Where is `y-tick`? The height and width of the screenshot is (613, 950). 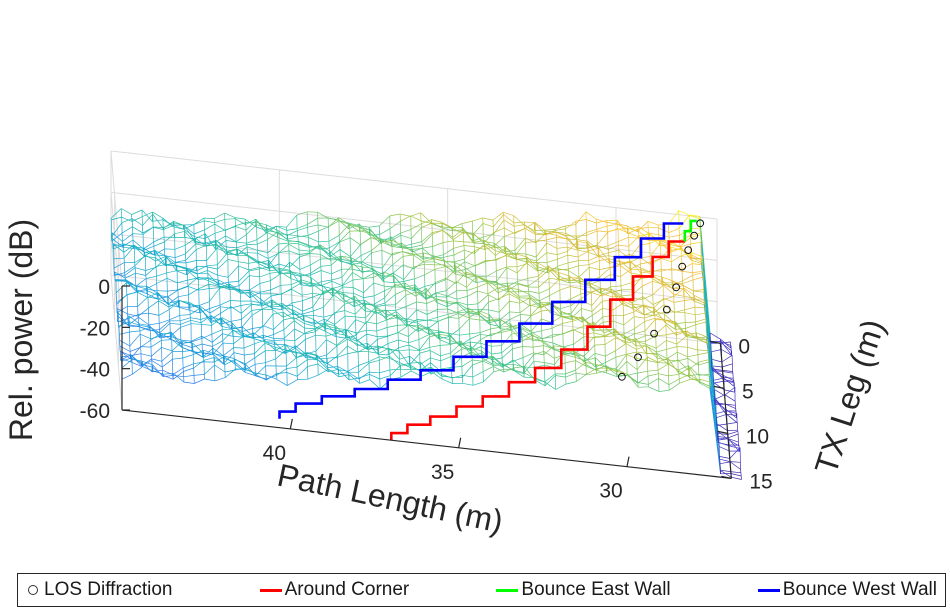
y-tick is located at coordinates (726, 477).